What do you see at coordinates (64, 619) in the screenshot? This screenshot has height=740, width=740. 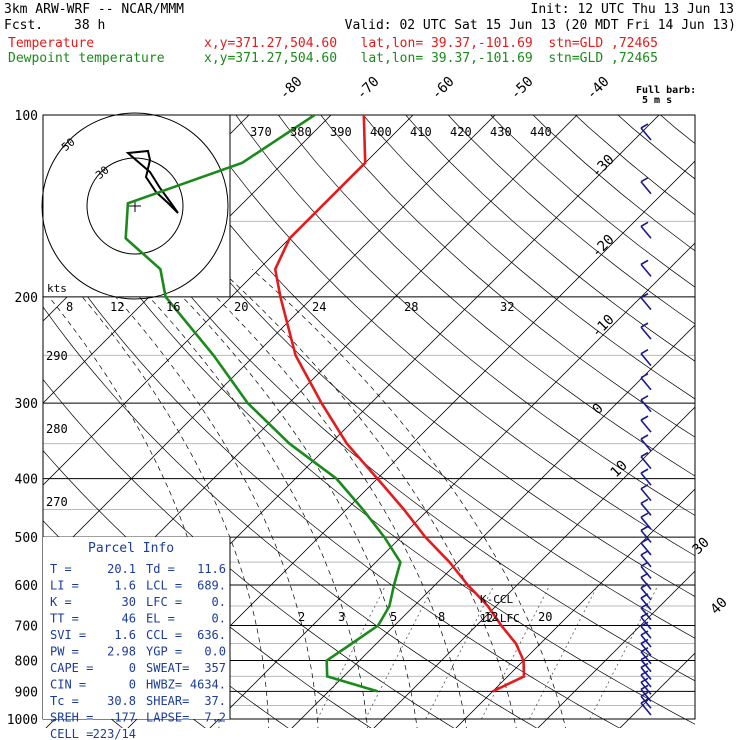 I see `parcel-key: TT =` at bounding box center [64, 619].